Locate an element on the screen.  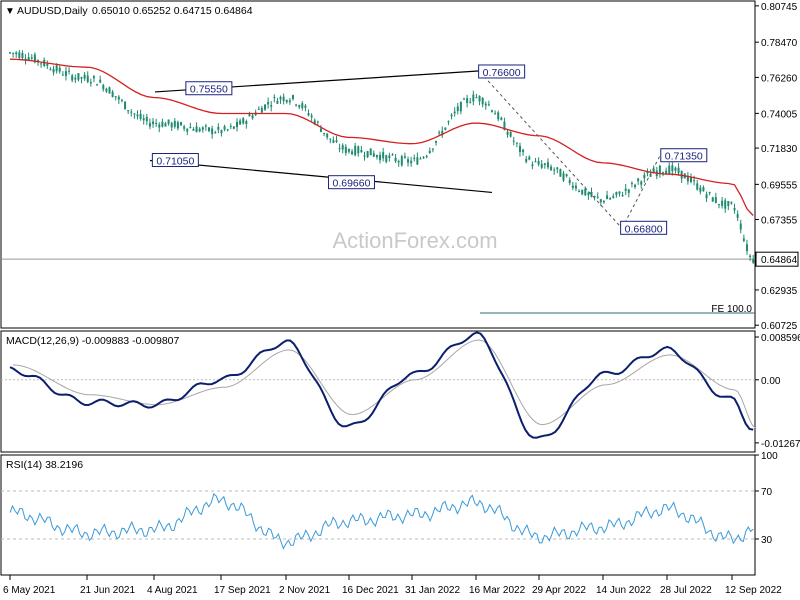
price-annotation: 0.66800 is located at coordinates (644, 227).